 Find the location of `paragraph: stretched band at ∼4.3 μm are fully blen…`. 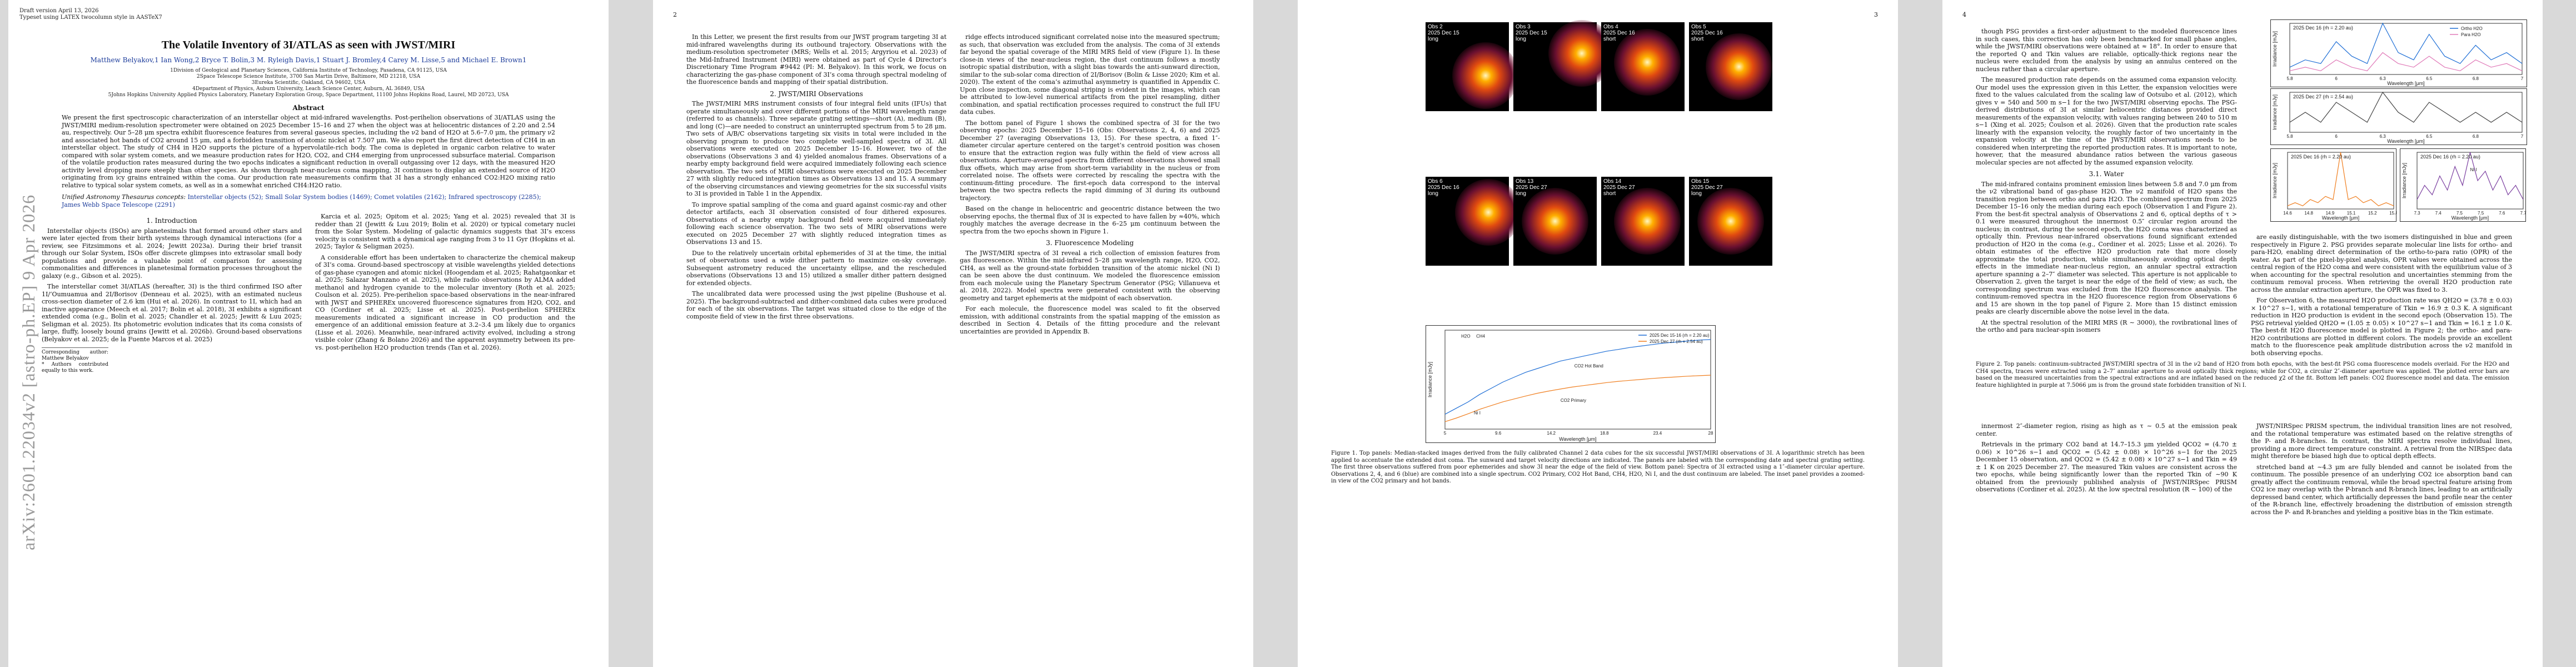

paragraph: stretched band at ∼4.3 μm are fully blen… is located at coordinates (2381, 489).